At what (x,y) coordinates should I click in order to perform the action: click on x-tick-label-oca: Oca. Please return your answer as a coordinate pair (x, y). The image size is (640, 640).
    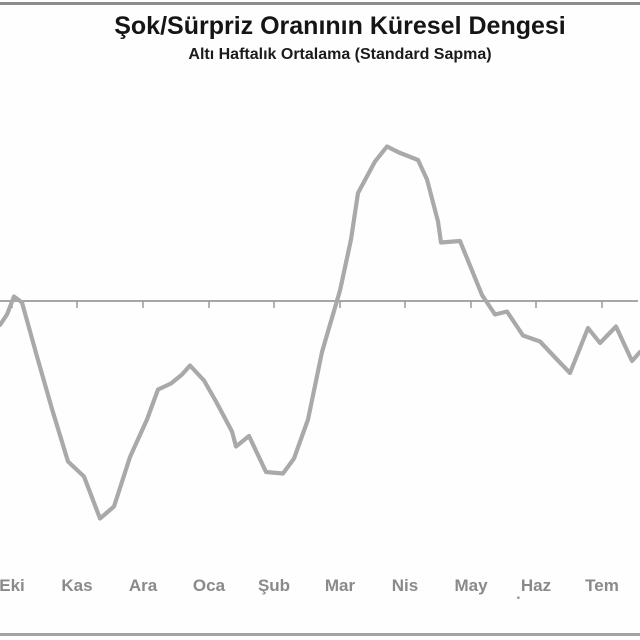
    Looking at the image, I should click on (209, 585).